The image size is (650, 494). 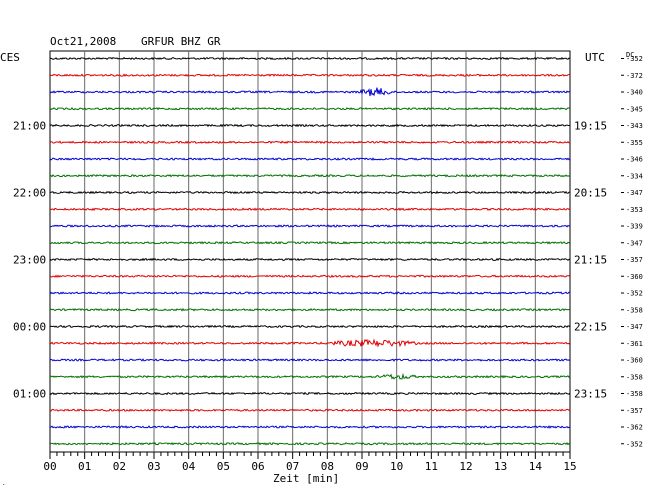 What do you see at coordinates (634, 344) in the screenshot?
I see `dc-offset-label: -361` at bounding box center [634, 344].